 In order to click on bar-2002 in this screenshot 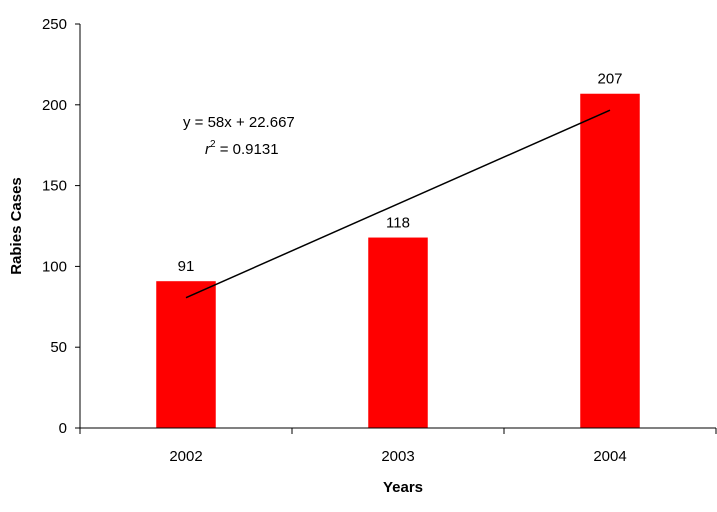, I will do `click(186, 354)`.